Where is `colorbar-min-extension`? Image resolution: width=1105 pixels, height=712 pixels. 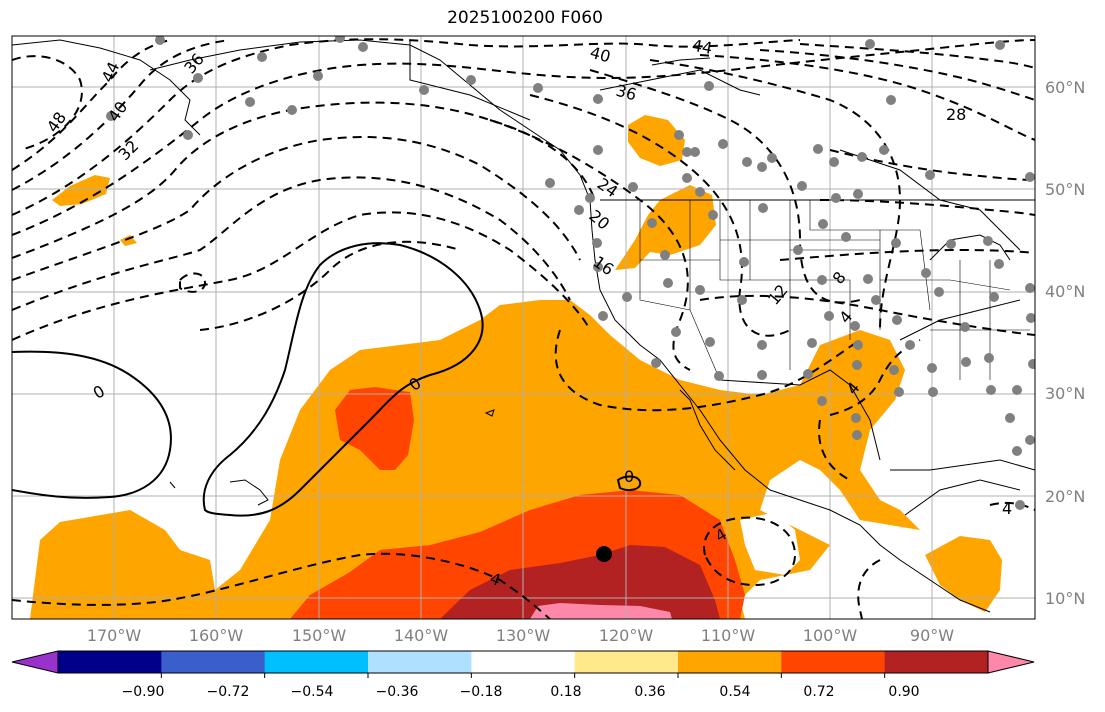
colorbar-min-extension is located at coordinates (35, 662).